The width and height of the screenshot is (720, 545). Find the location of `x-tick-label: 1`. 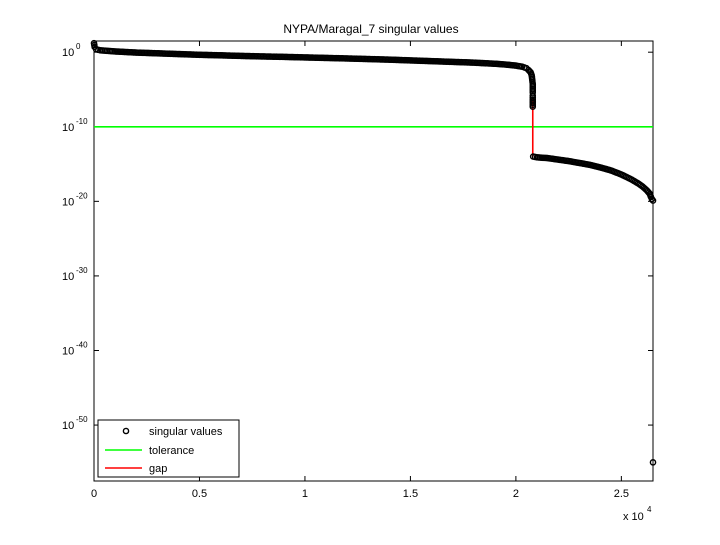

x-tick-label: 1 is located at coordinates (305, 494).